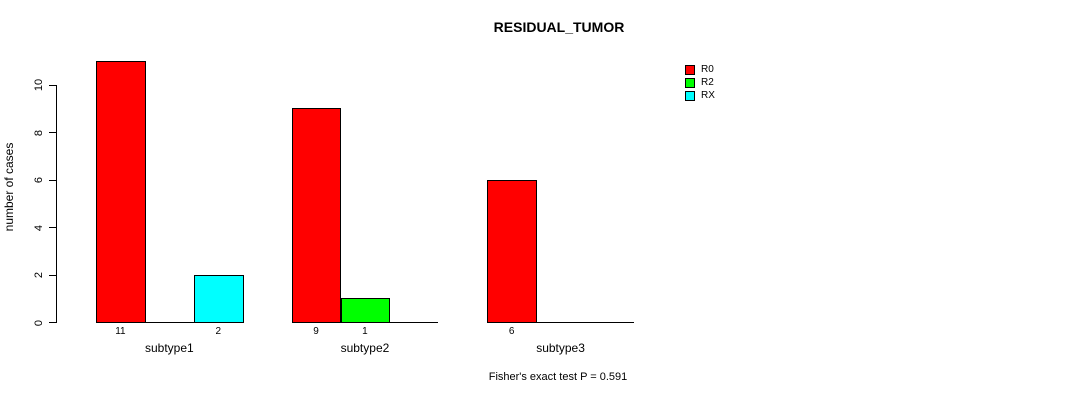 This screenshot has height=400, width=1090. I want to click on bar-rx-subtype1, so click(218, 298).